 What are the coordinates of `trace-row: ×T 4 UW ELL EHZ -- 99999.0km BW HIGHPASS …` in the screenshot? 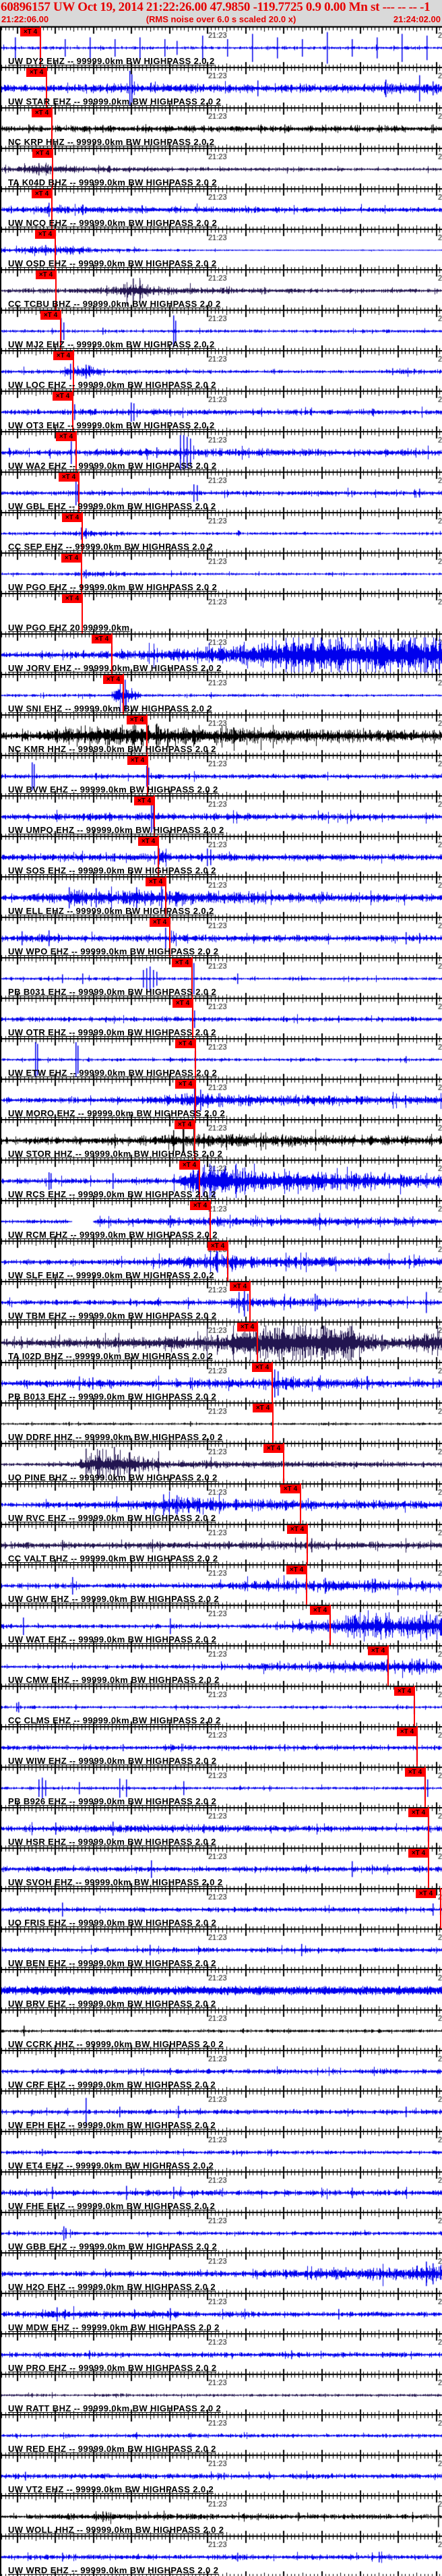 It's located at (222, 896).